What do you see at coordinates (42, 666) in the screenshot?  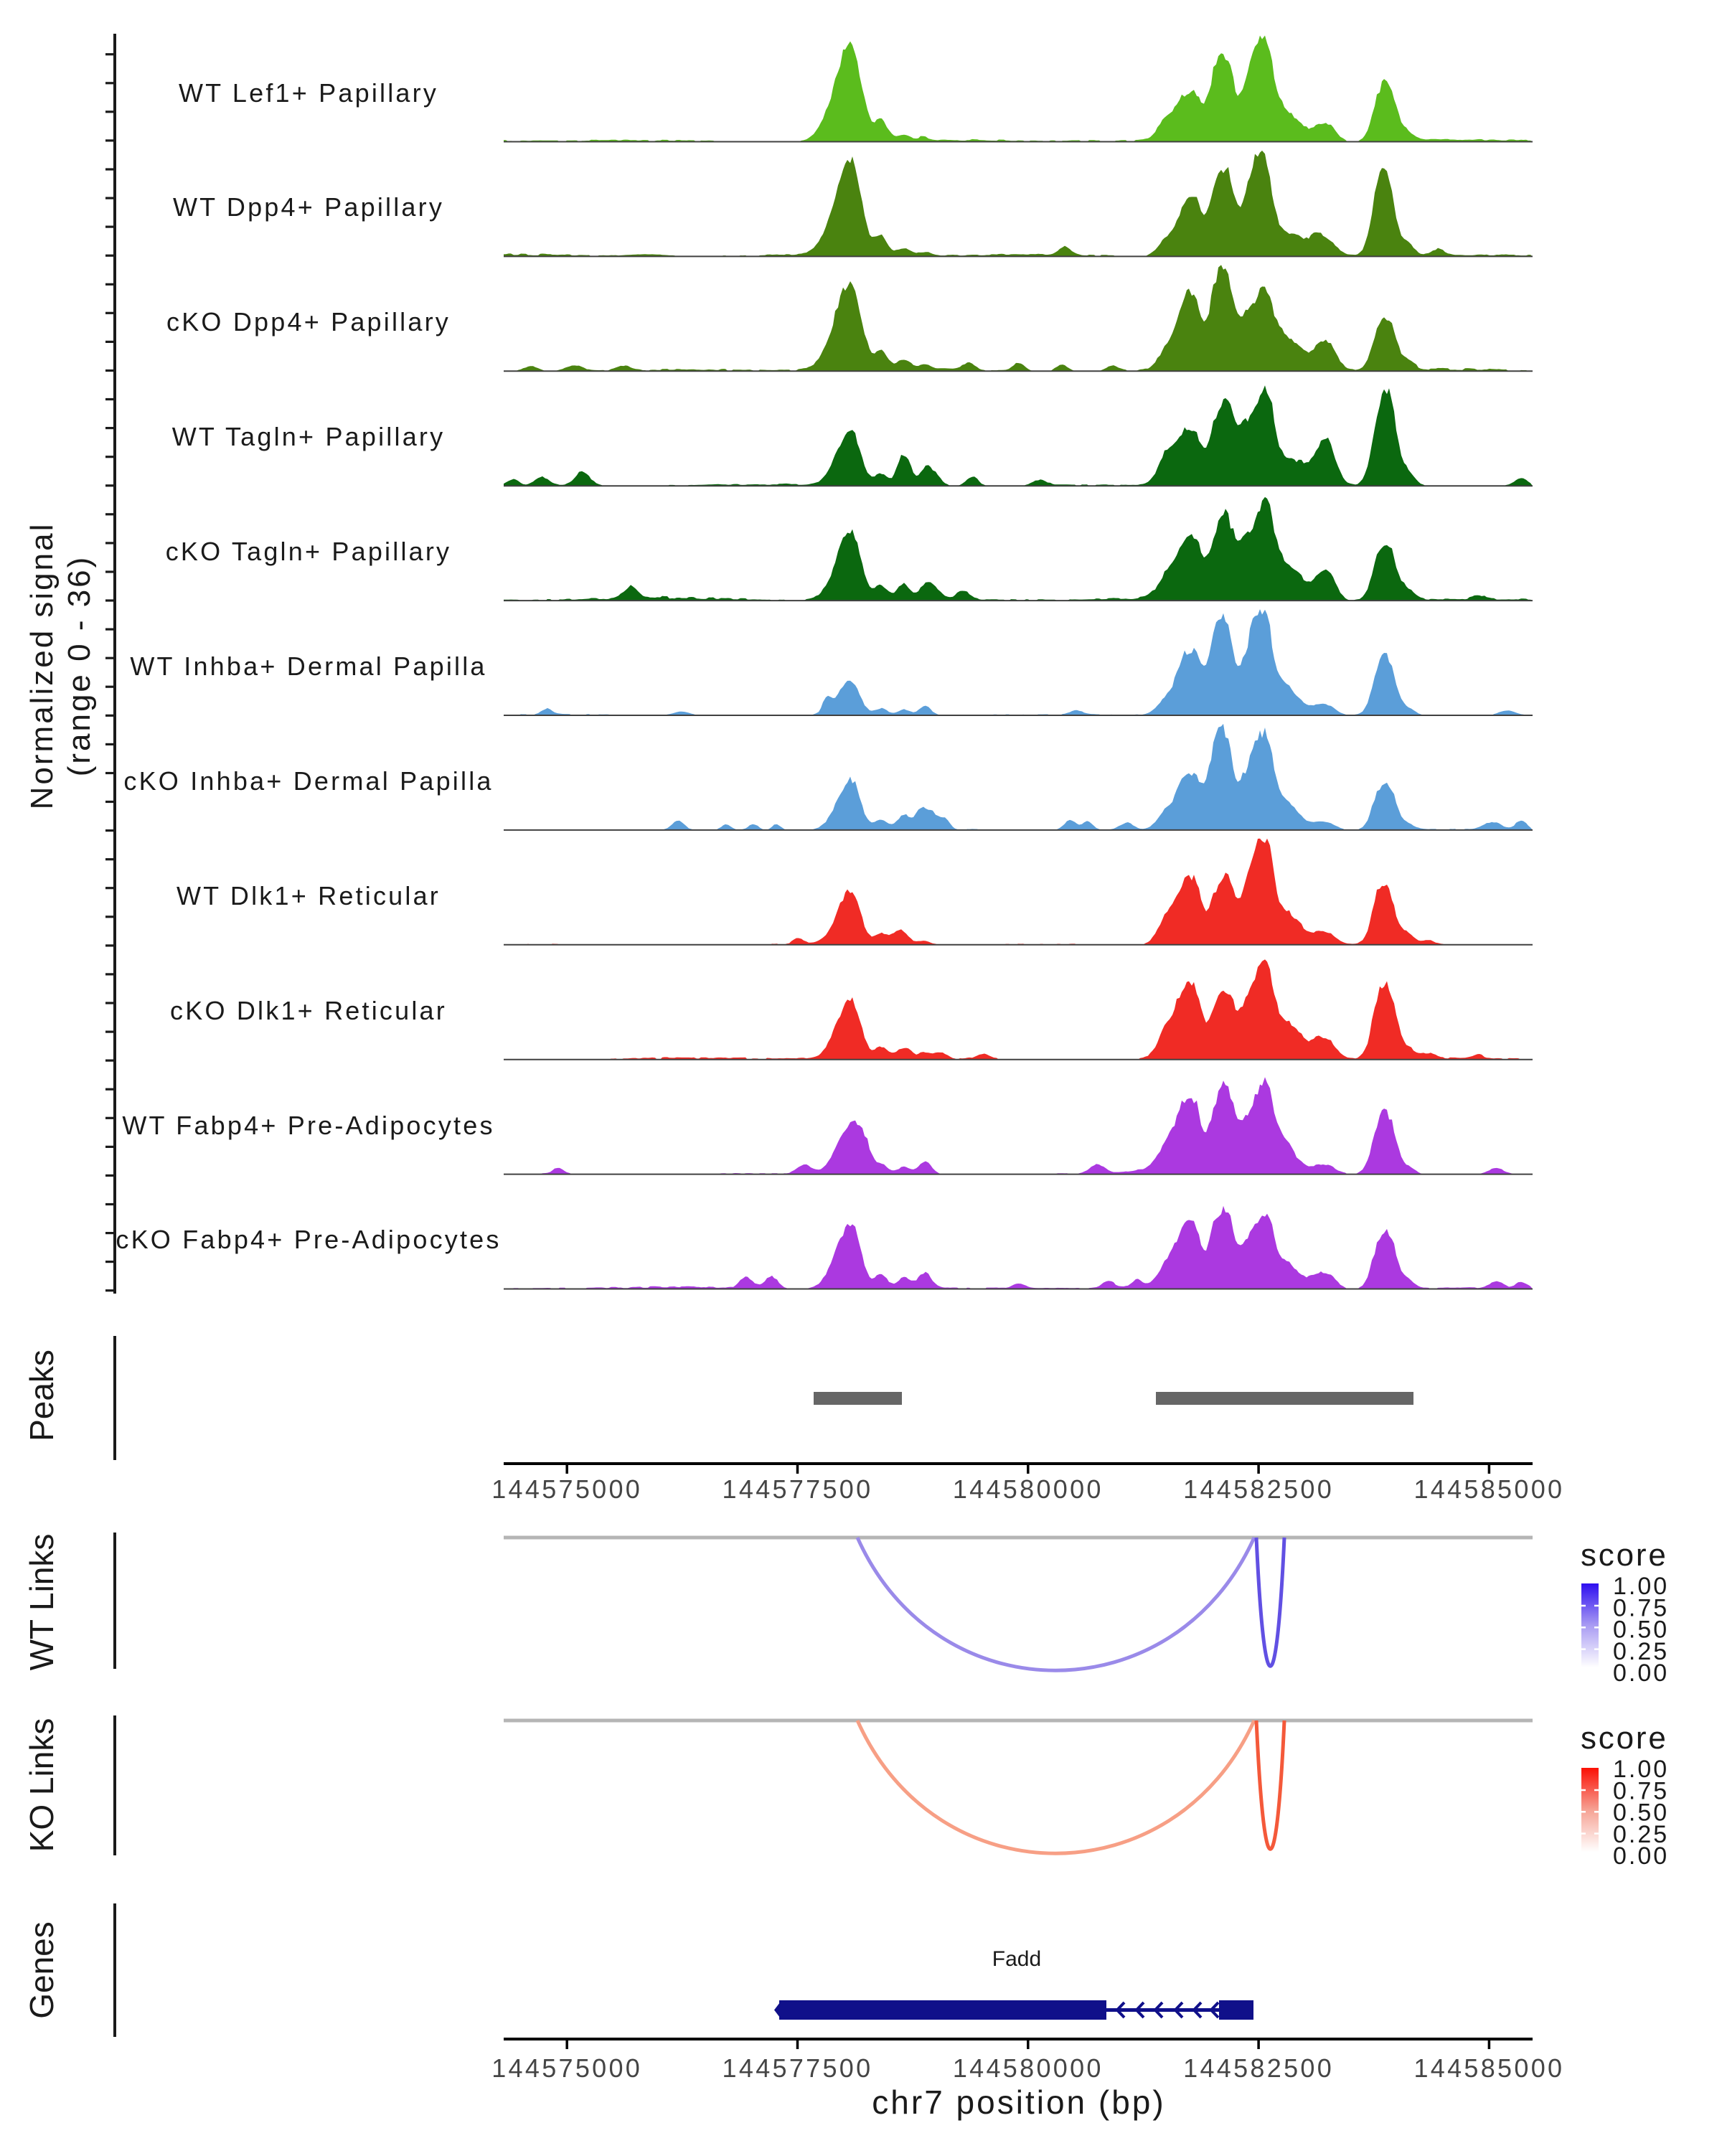 I see `svg-text: Normalized signal` at bounding box center [42, 666].